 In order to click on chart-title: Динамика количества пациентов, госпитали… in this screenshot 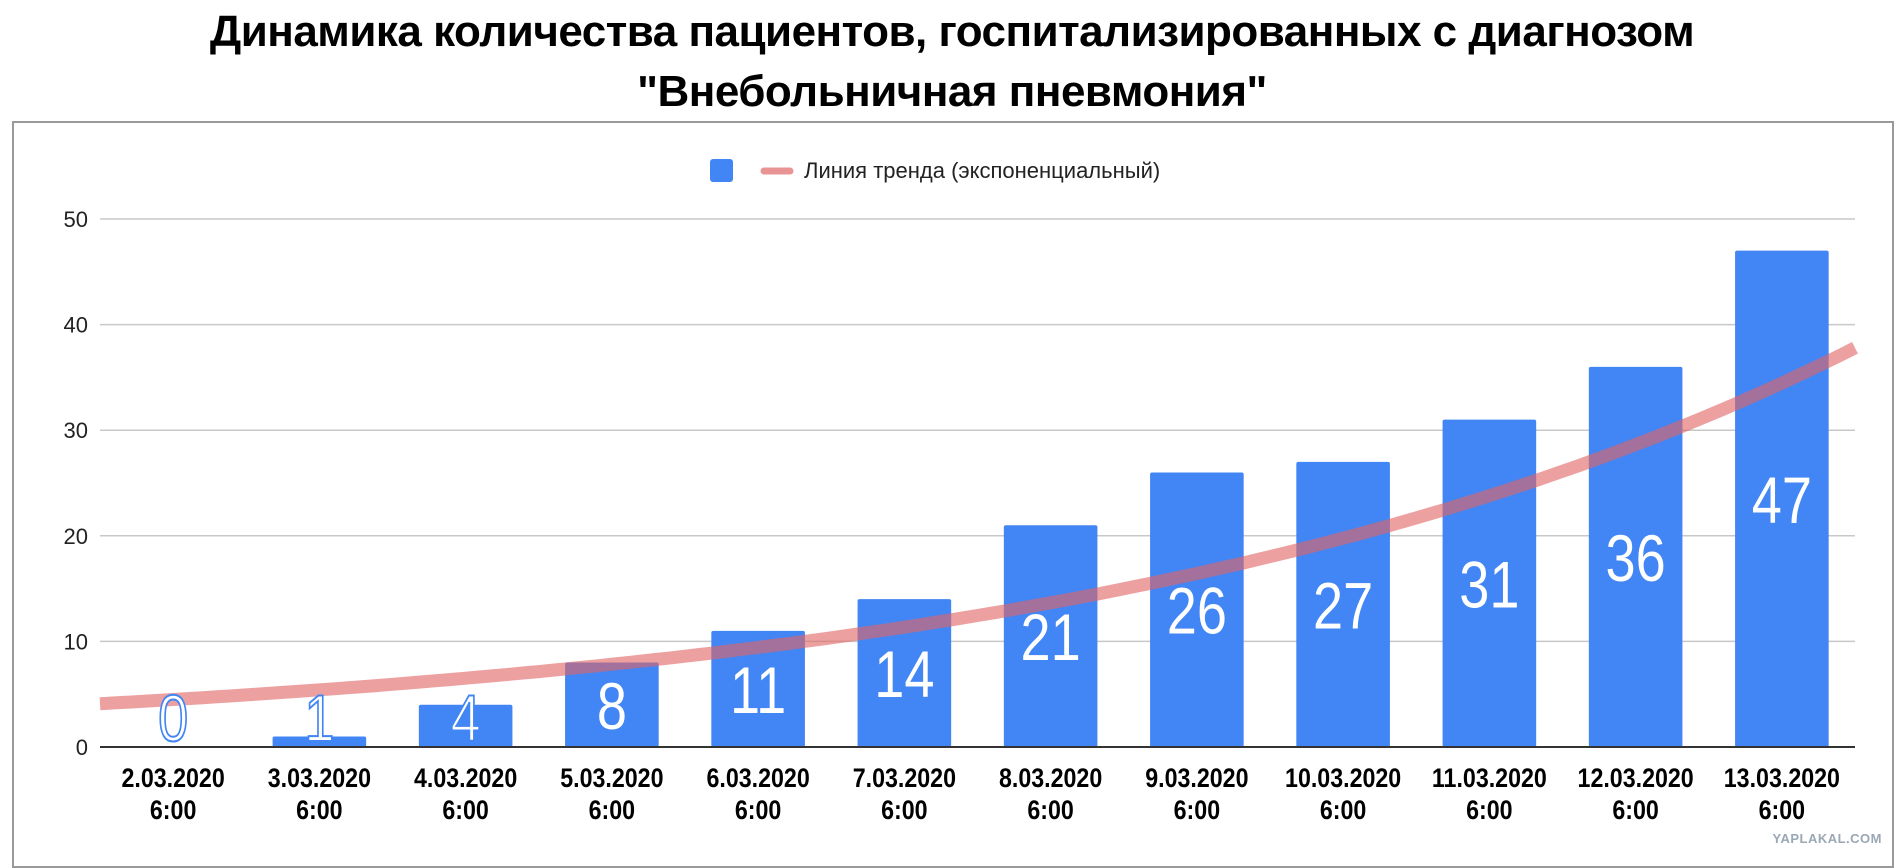, I will do `click(952, 62)`.